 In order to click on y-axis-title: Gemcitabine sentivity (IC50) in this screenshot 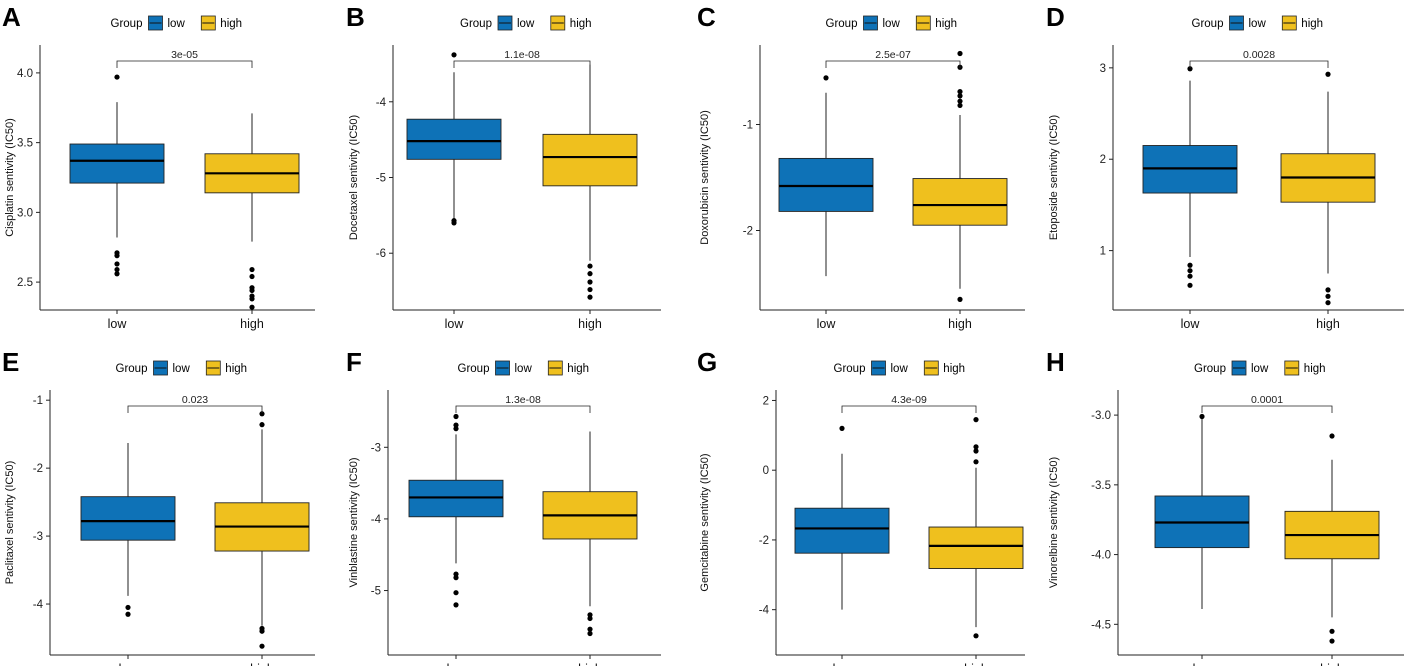, I will do `click(705, 522)`.